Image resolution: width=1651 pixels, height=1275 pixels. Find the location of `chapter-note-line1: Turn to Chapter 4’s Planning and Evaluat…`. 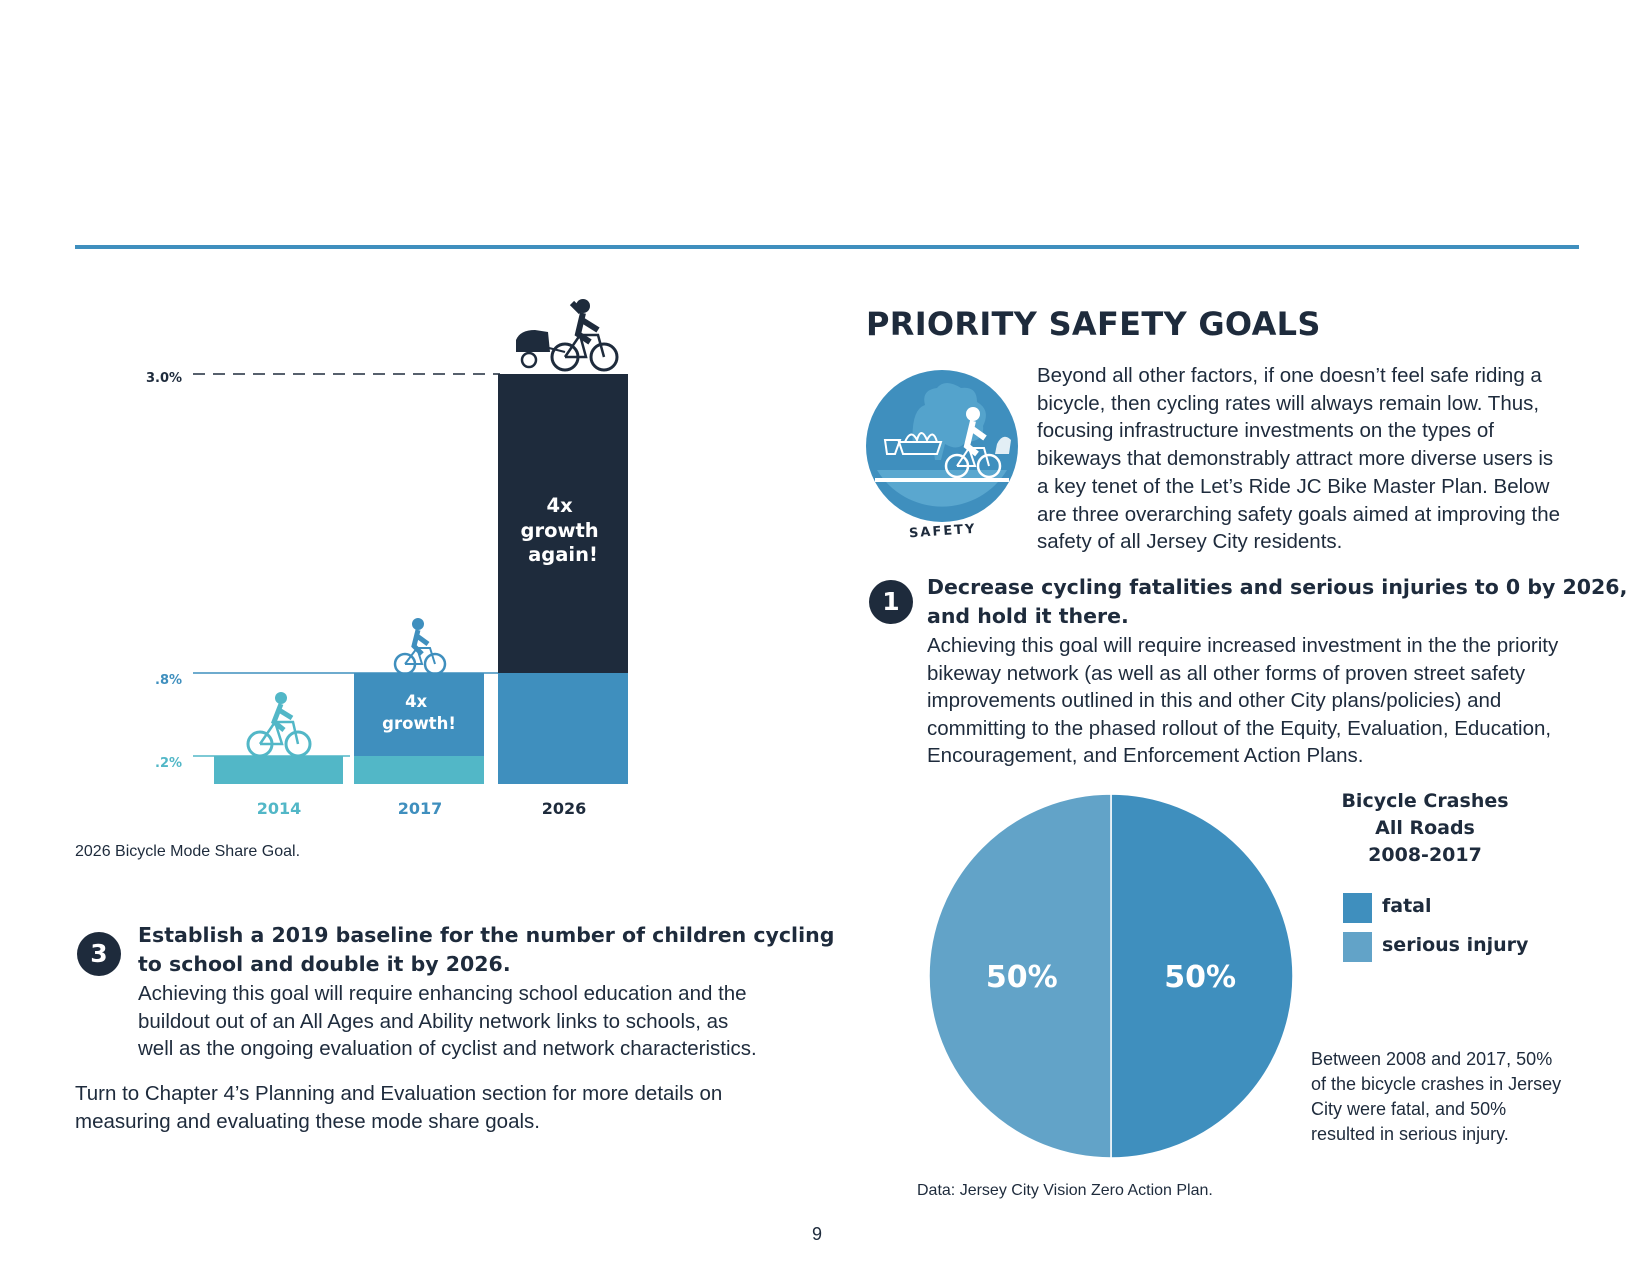

chapter-note-line1: Turn to Chapter 4’s Planning and Evaluat… is located at coordinates (399, 1093).